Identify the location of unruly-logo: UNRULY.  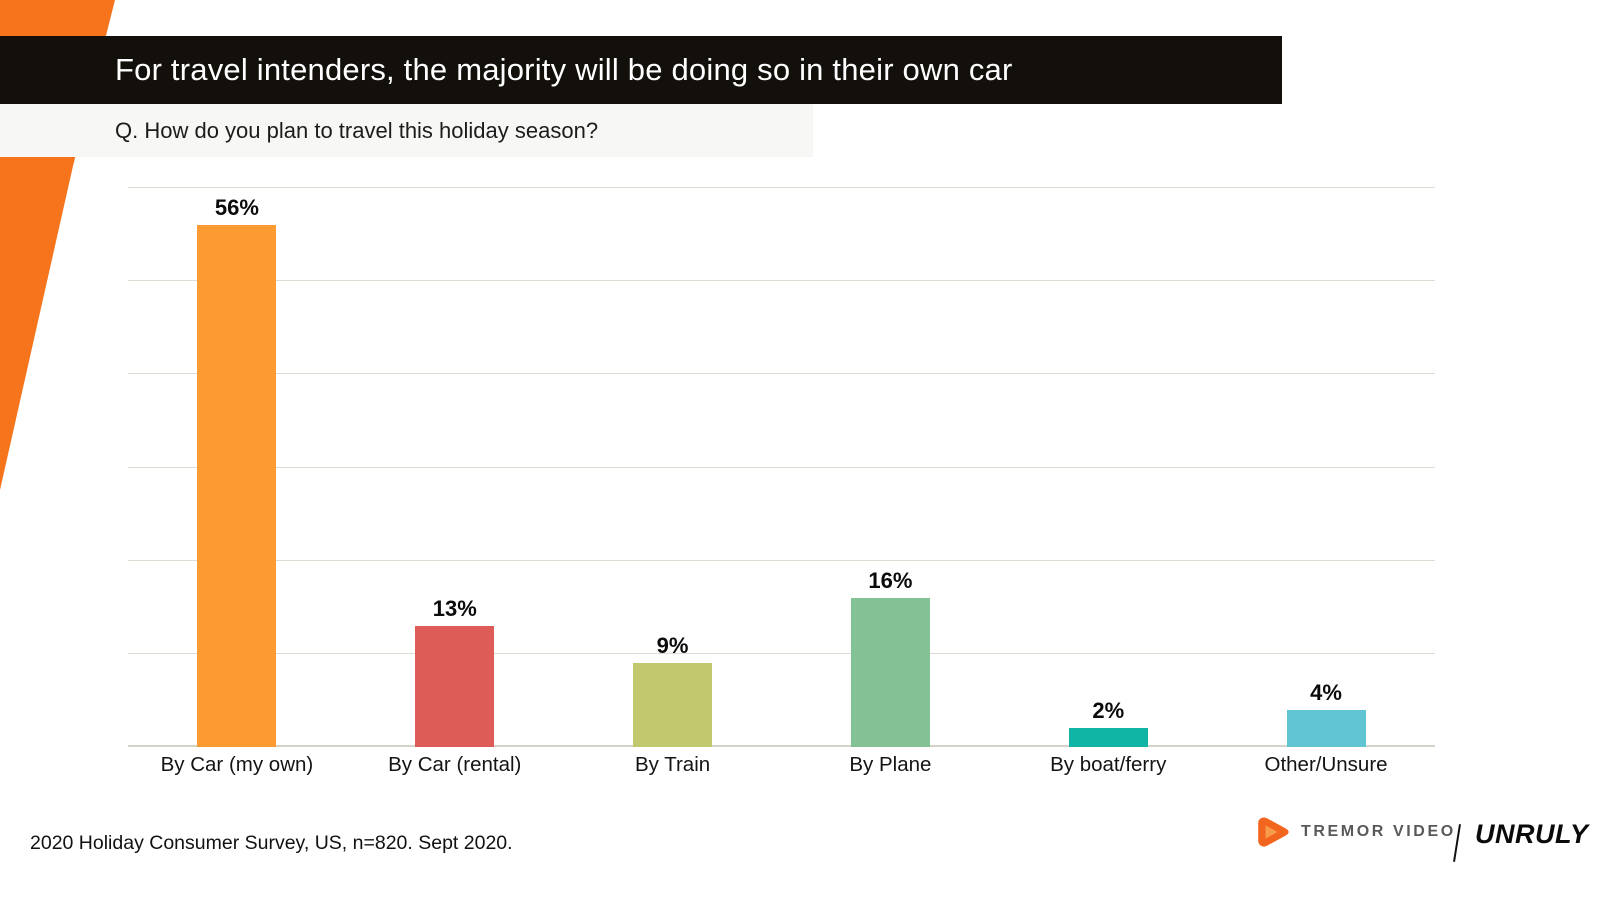
(1532, 834).